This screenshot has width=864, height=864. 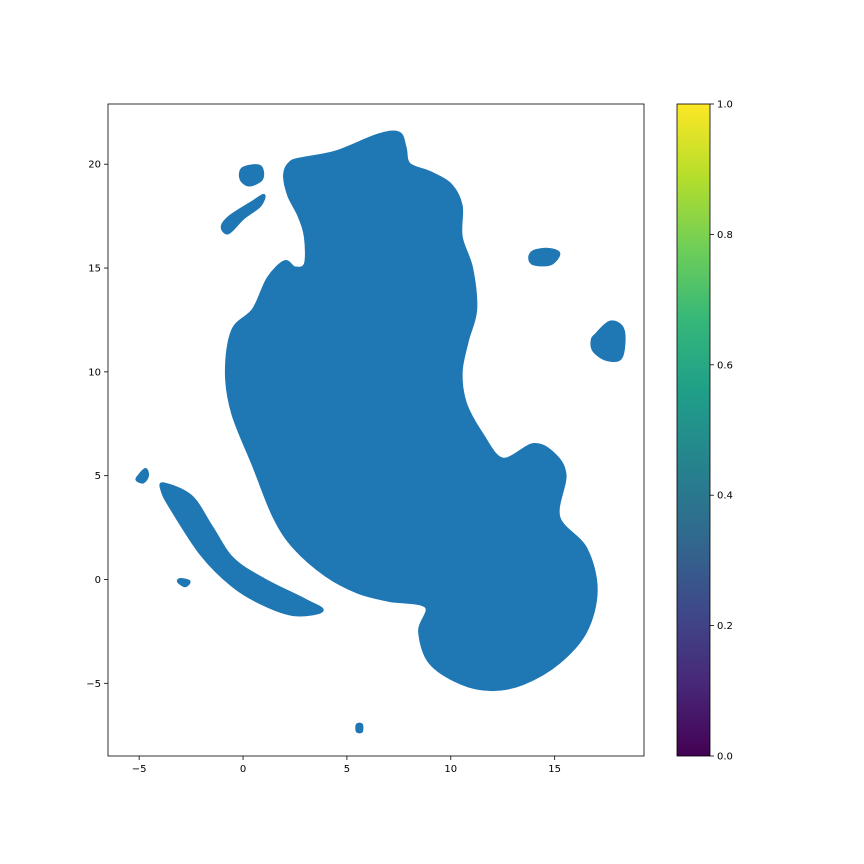 What do you see at coordinates (347, 769) in the screenshot?
I see `x-tick-label: 5` at bounding box center [347, 769].